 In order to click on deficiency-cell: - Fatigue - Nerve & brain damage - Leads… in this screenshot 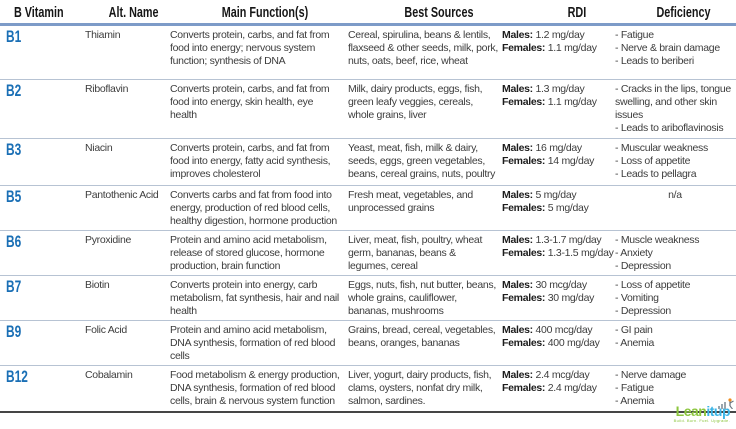, I will do `click(675, 53)`.